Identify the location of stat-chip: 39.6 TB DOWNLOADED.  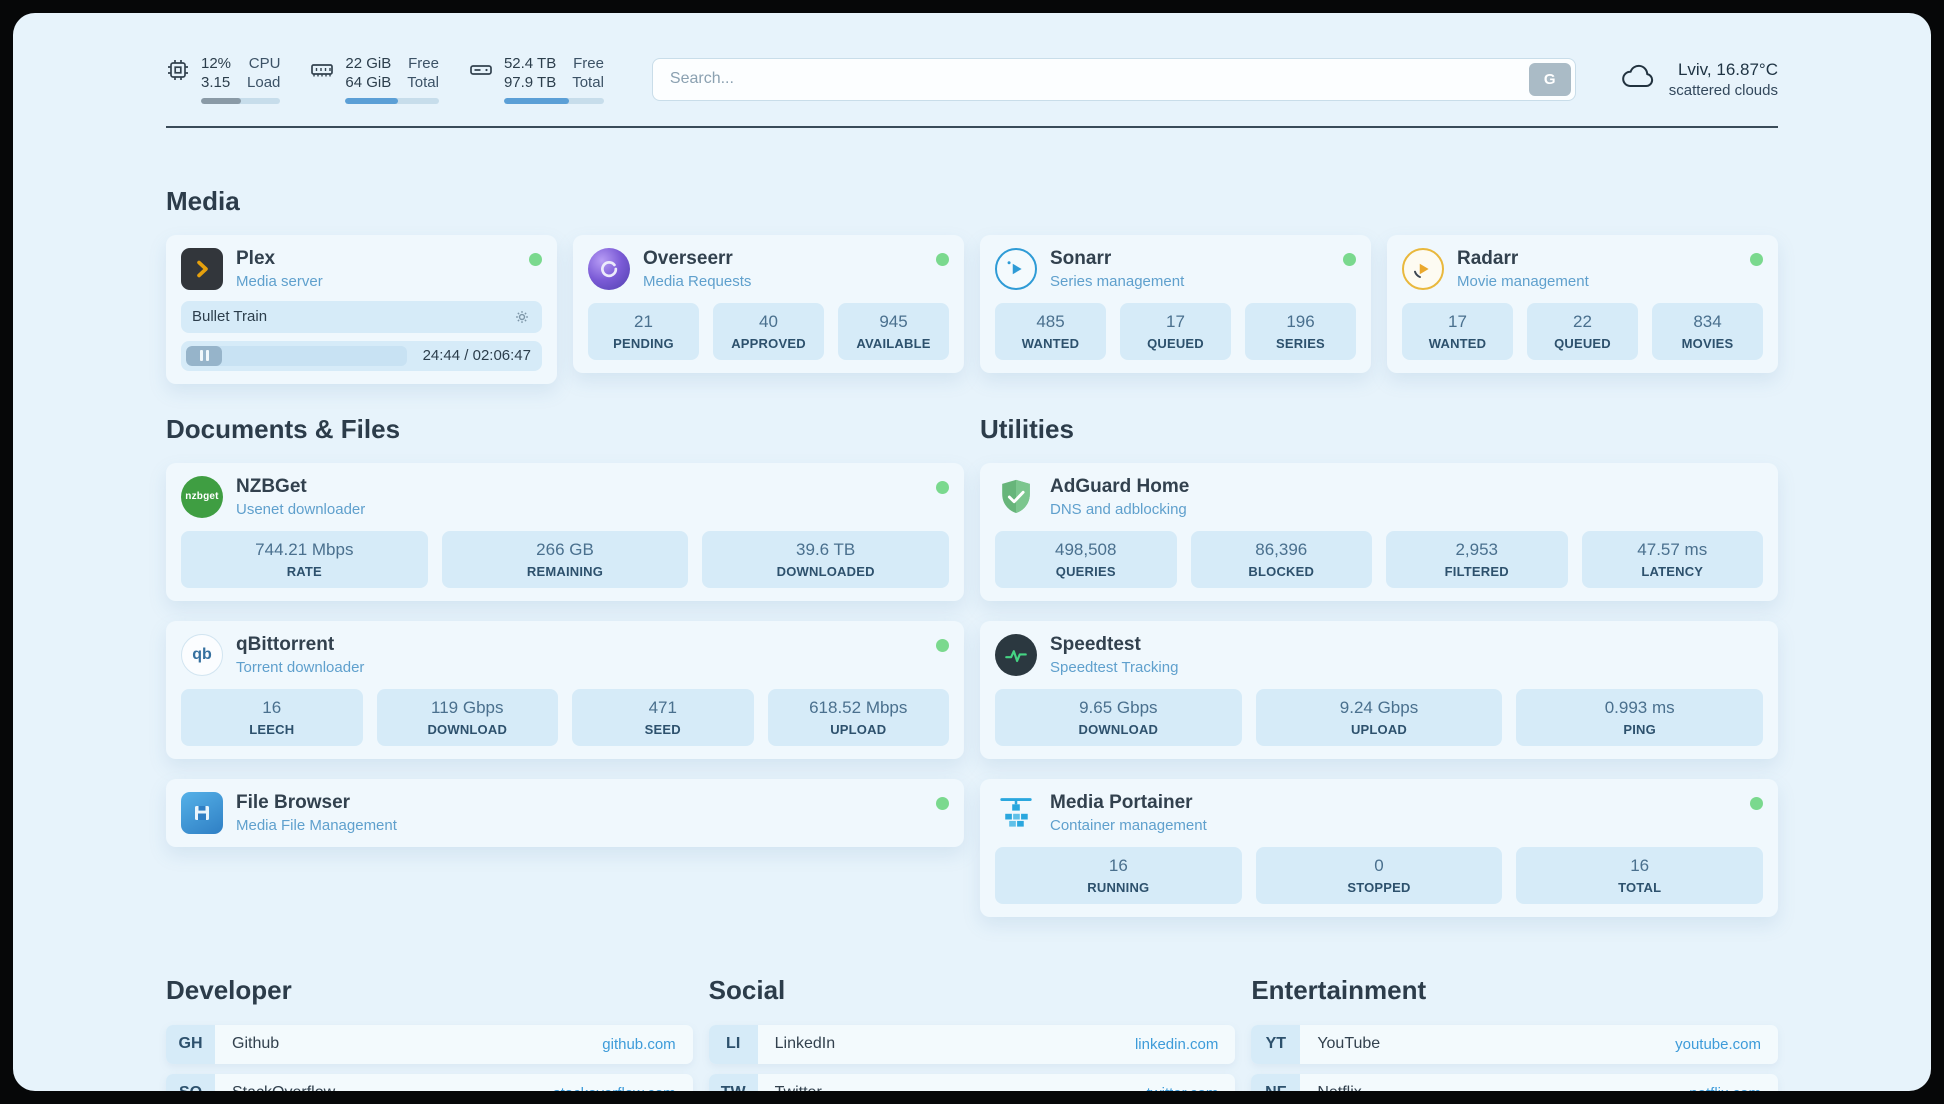
(825, 559).